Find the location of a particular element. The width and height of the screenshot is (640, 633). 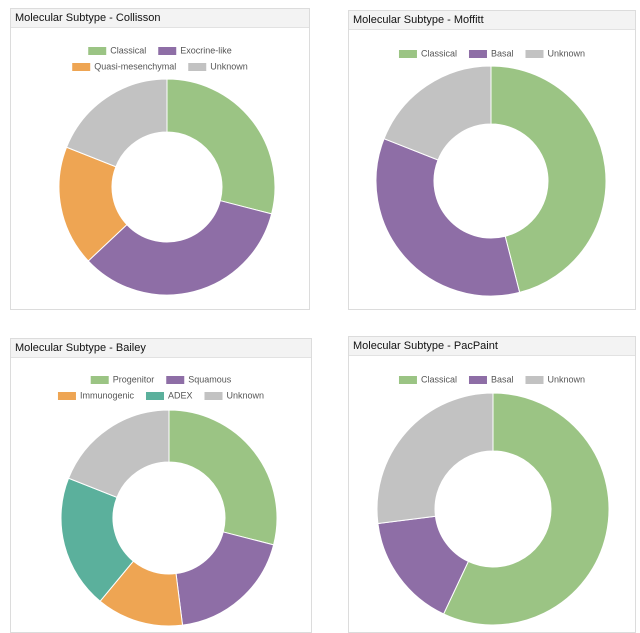

chart: Progenitor Squamous Immunogenic ADEX Unknown is located at coordinates (167, 500).